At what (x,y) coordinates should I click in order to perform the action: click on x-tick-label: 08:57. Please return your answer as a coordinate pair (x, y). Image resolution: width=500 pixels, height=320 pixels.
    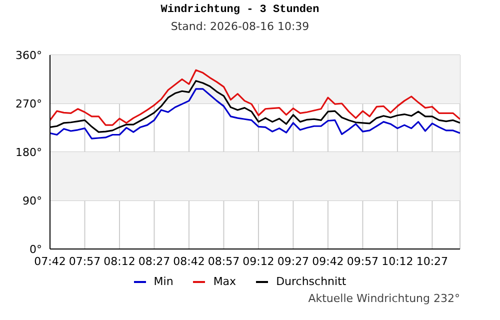
    Looking at the image, I should click on (224, 261).